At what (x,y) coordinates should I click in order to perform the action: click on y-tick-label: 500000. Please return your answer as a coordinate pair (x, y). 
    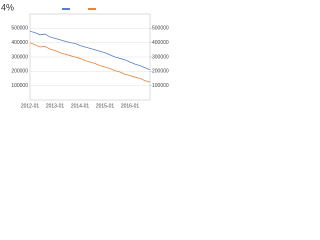
    Looking at the image, I should click on (19, 29).